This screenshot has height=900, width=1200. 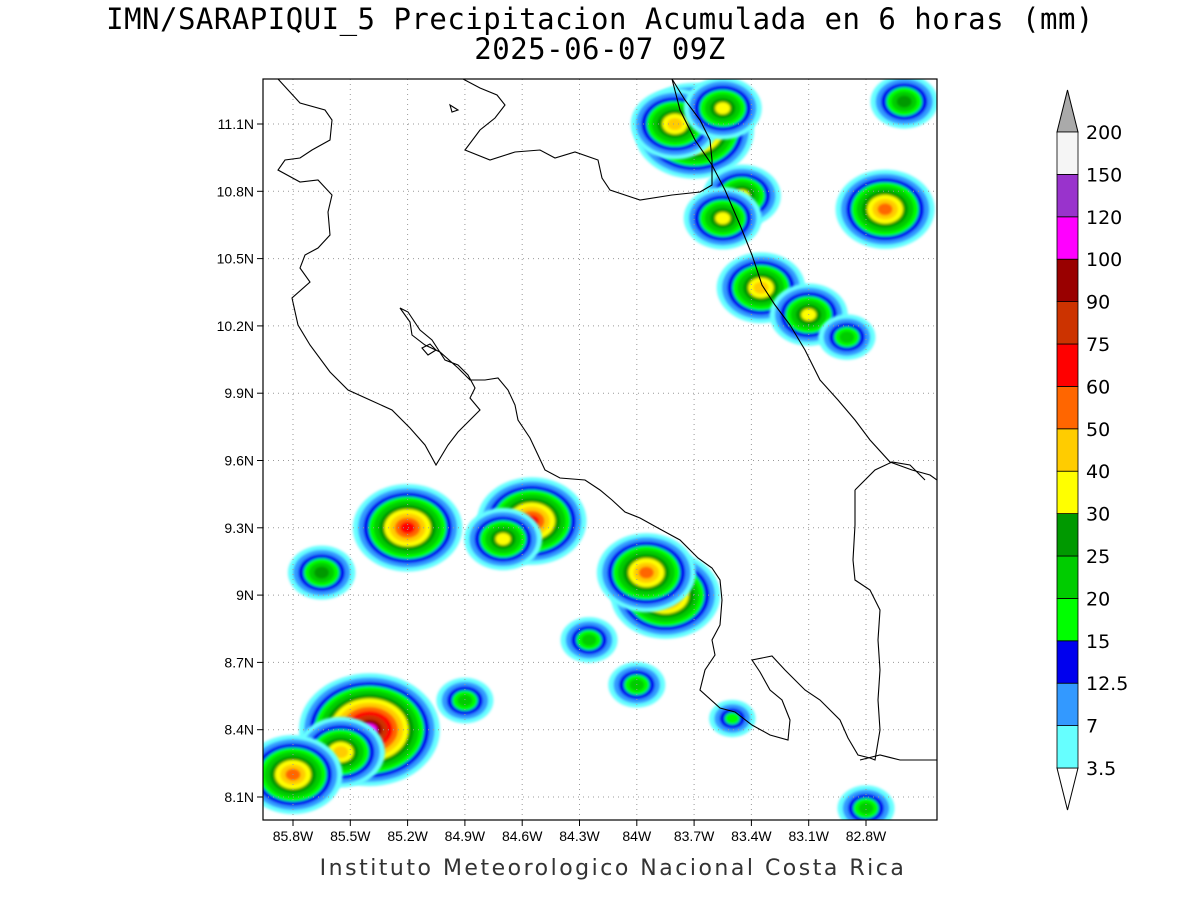 I want to click on colorbar-label: 3.5, so click(x=1101, y=769).